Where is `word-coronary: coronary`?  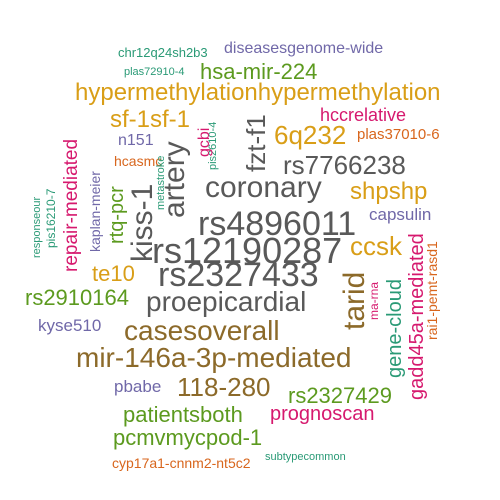
word-coronary: coronary is located at coordinates (263, 187).